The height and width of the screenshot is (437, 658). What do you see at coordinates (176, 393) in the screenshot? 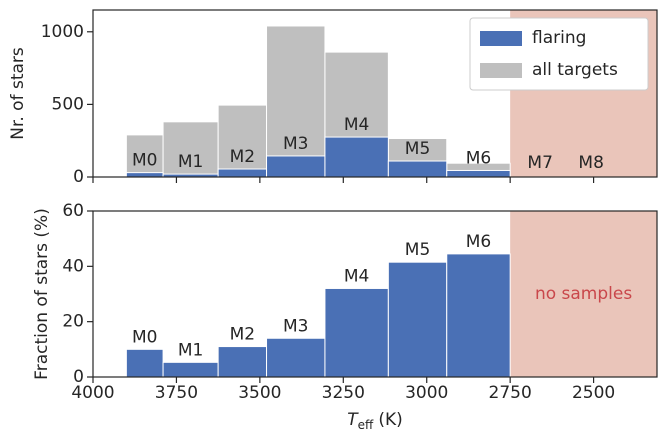
I see `x-tick-label: 3750` at bounding box center [176, 393].